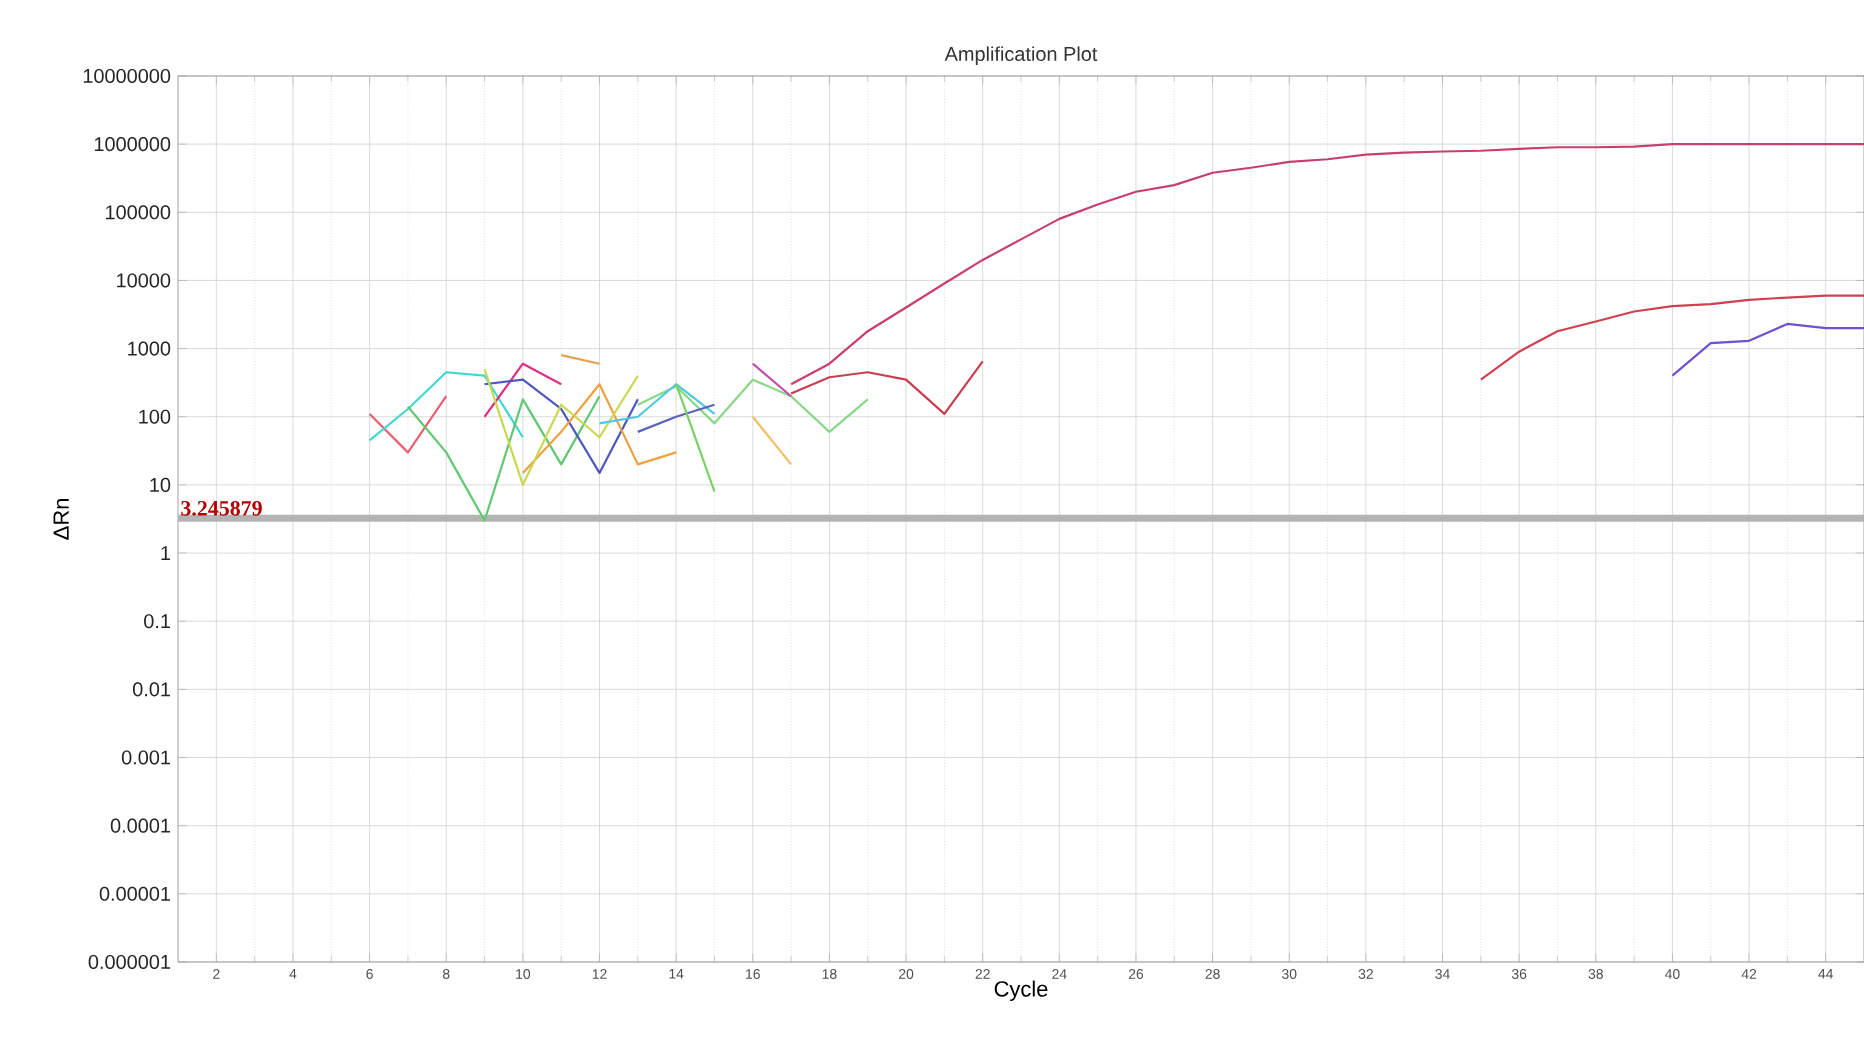 Image resolution: width=1864 pixels, height=1058 pixels. What do you see at coordinates (127, 76) in the screenshot?
I see `y-tick-label: 10000000` at bounding box center [127, 76].